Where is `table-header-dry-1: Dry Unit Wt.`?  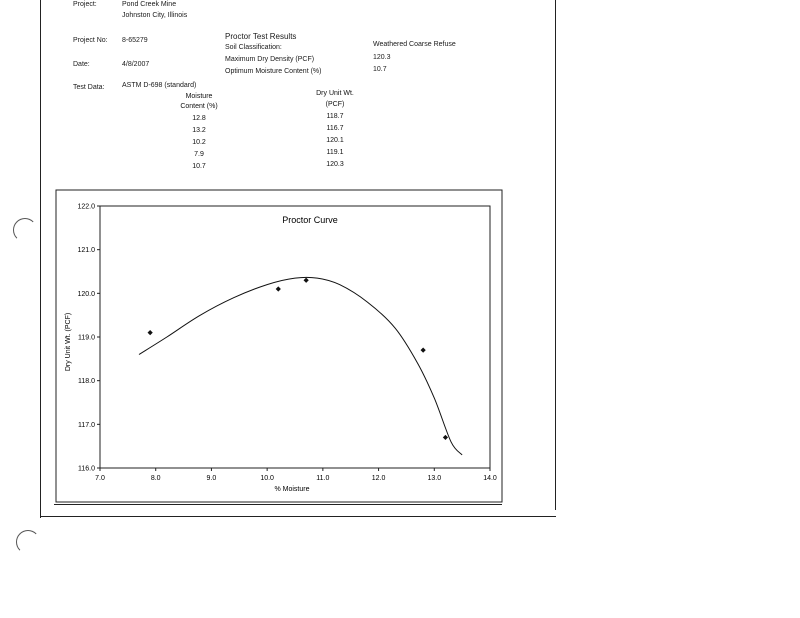 table-header-dry-1: Dry Unit Wt. is located at coordinates (335, 93).